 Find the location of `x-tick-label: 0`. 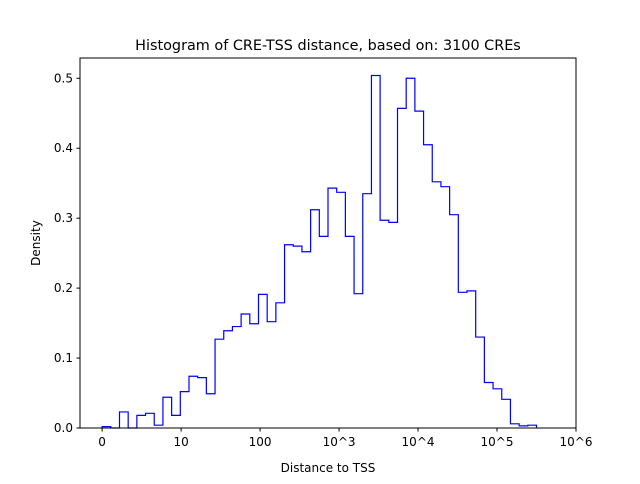

x-tick-label: 0 is located at coordinates (102, 442).